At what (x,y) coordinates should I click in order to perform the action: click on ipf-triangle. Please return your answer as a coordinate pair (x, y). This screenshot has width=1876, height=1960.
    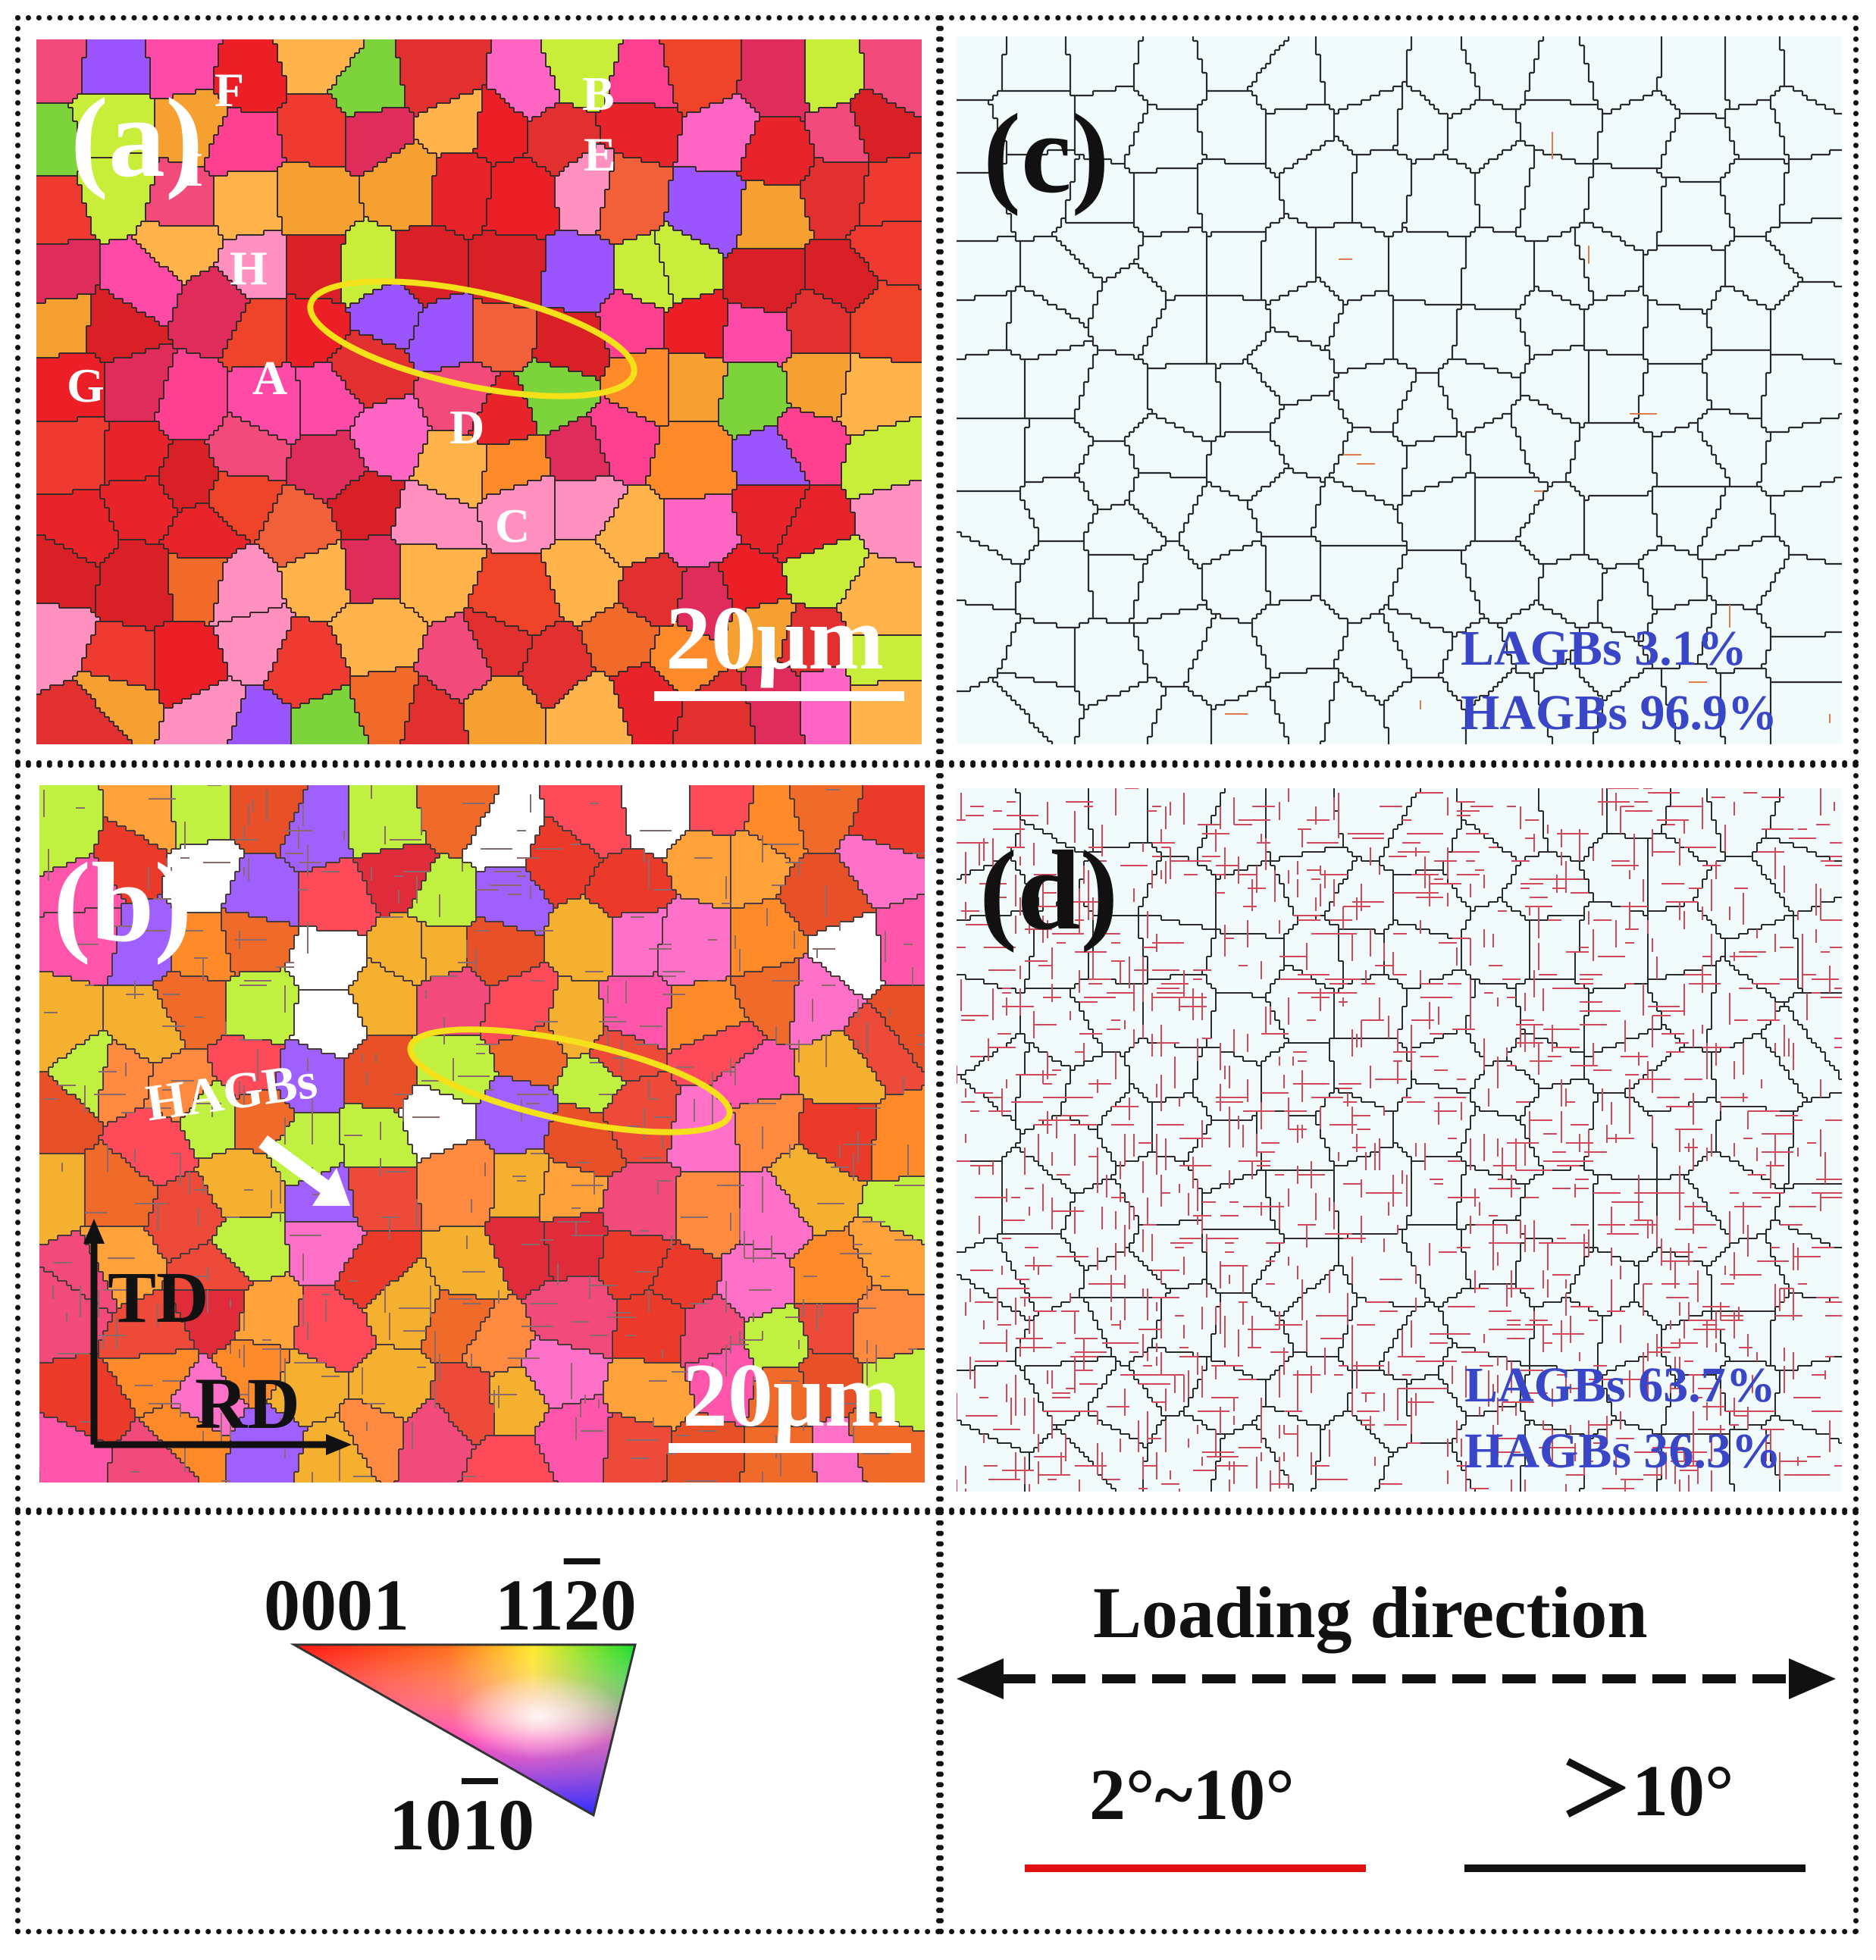
    Looking at the image, I should click on (479, 1728).